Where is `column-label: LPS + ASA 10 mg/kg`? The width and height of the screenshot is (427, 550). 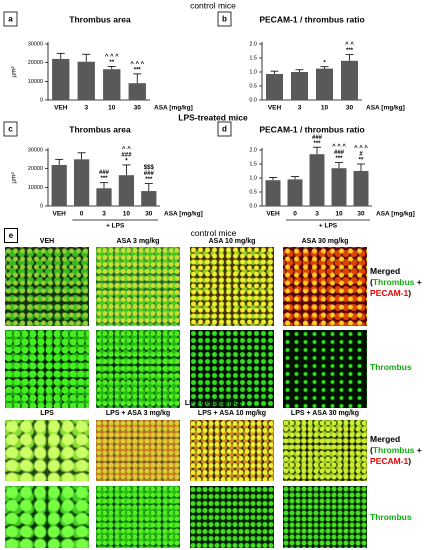
column-label: LPS + ASA 10 mg/kg is located at coordinates (232, 413).